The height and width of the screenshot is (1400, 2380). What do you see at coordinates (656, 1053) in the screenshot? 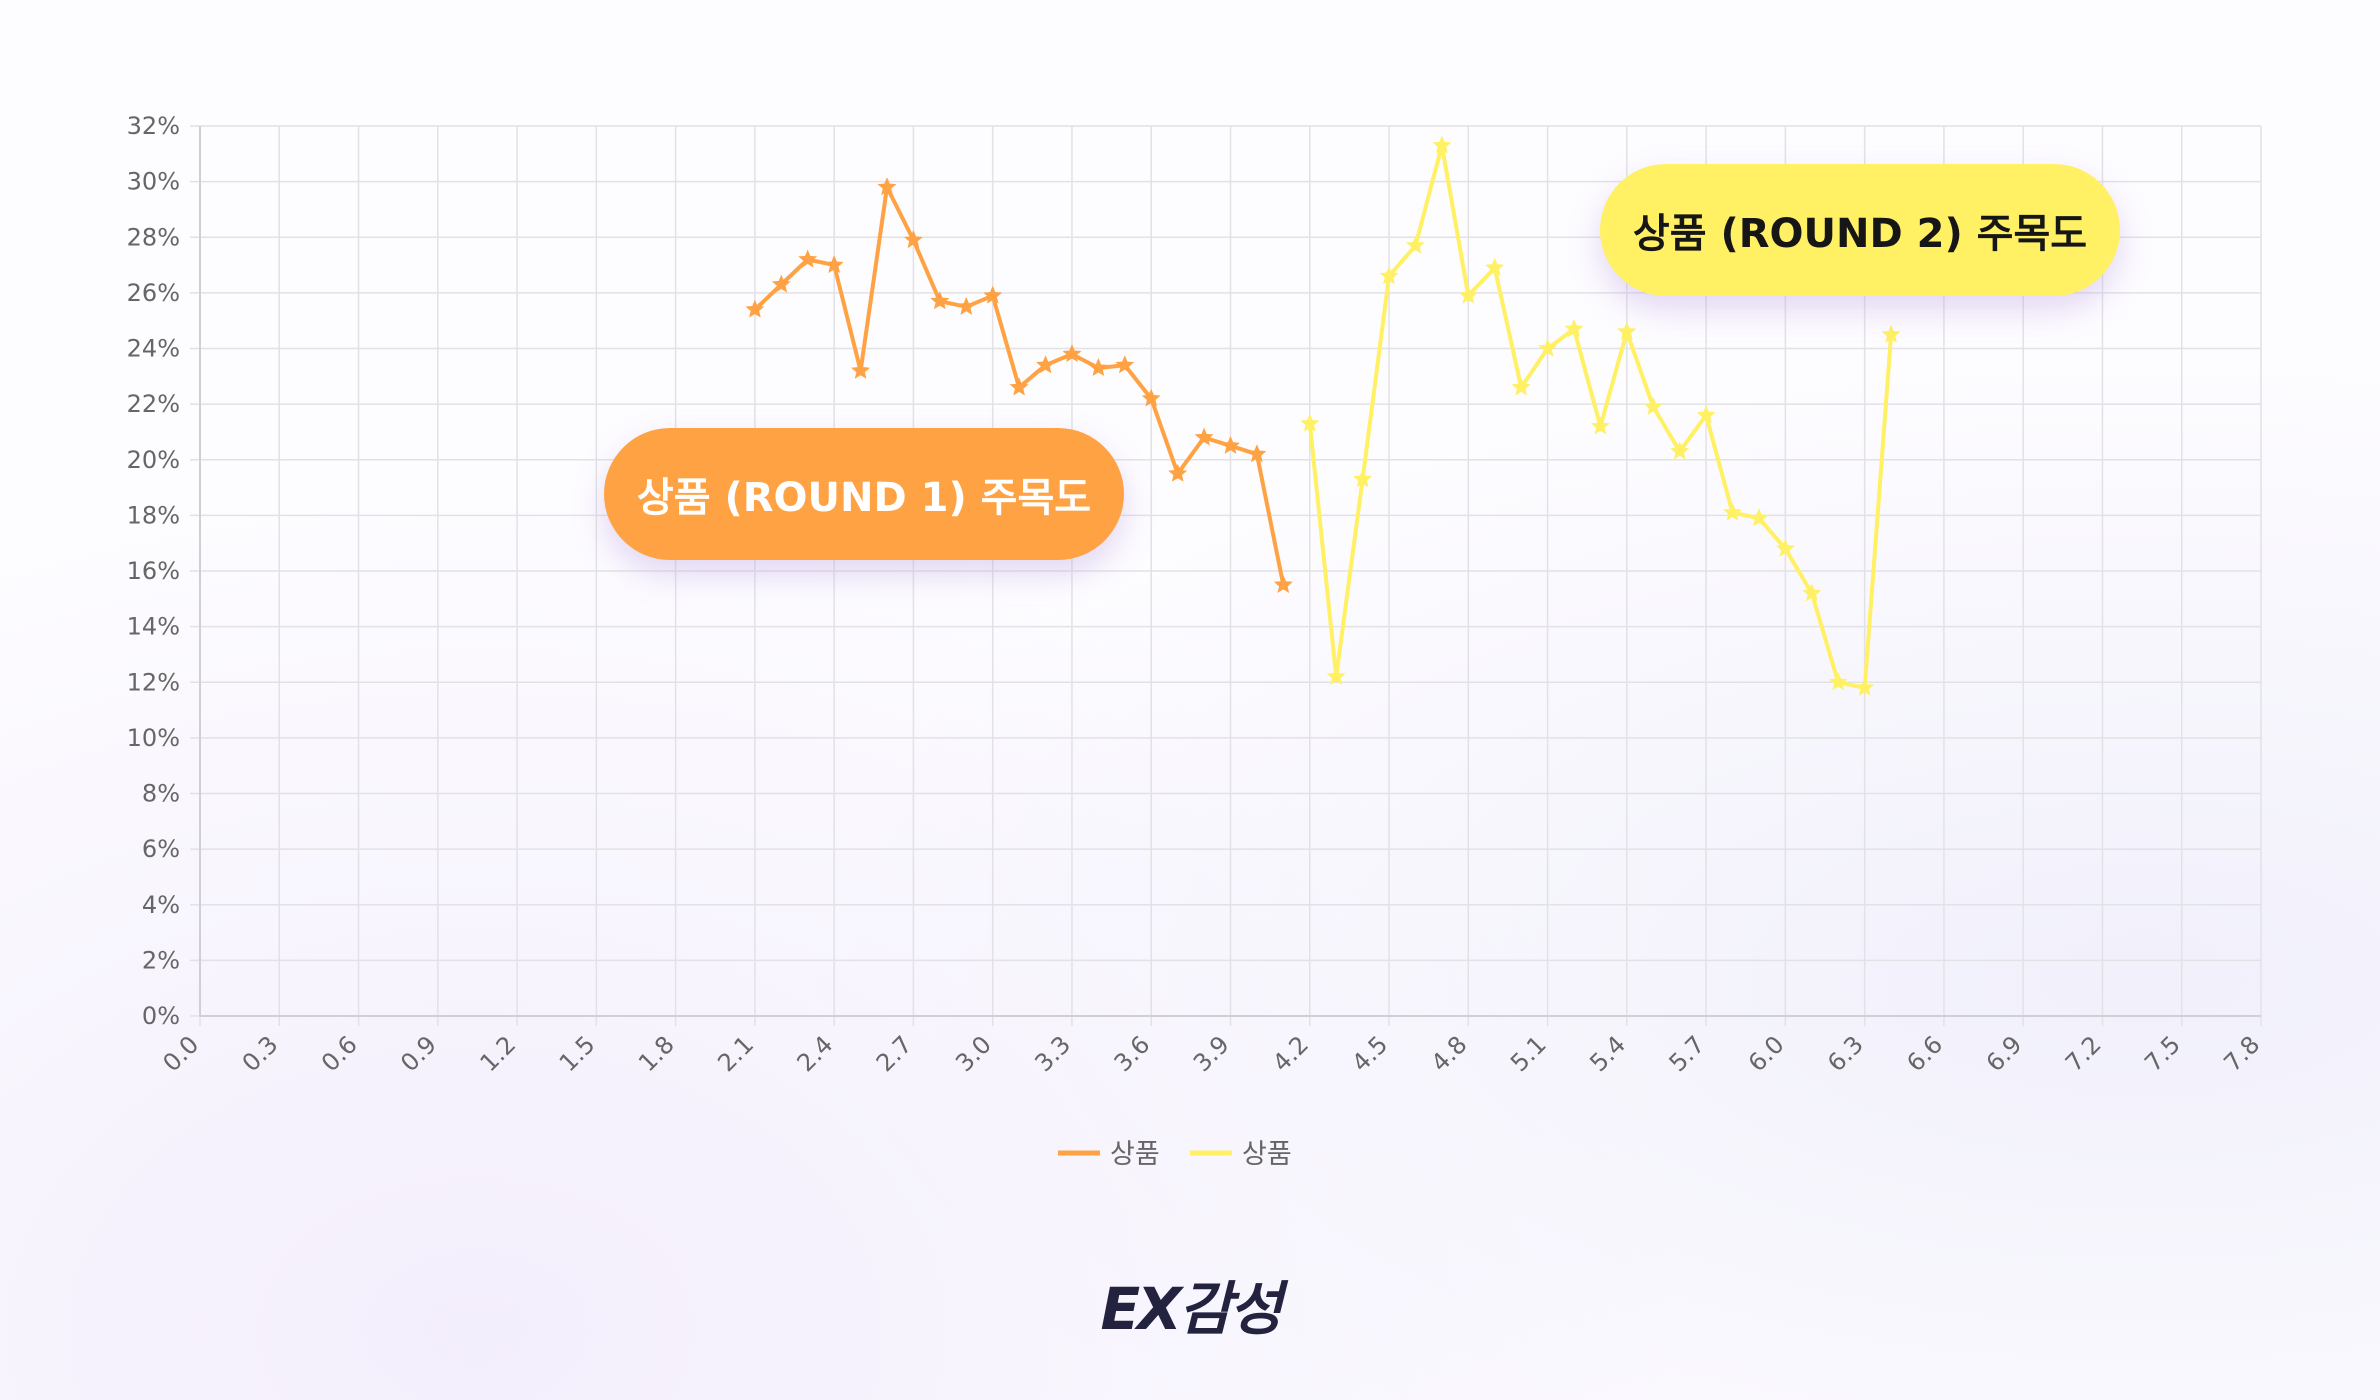
I see `x-tick-label: 1.8` at bounding box center [656, 1053].